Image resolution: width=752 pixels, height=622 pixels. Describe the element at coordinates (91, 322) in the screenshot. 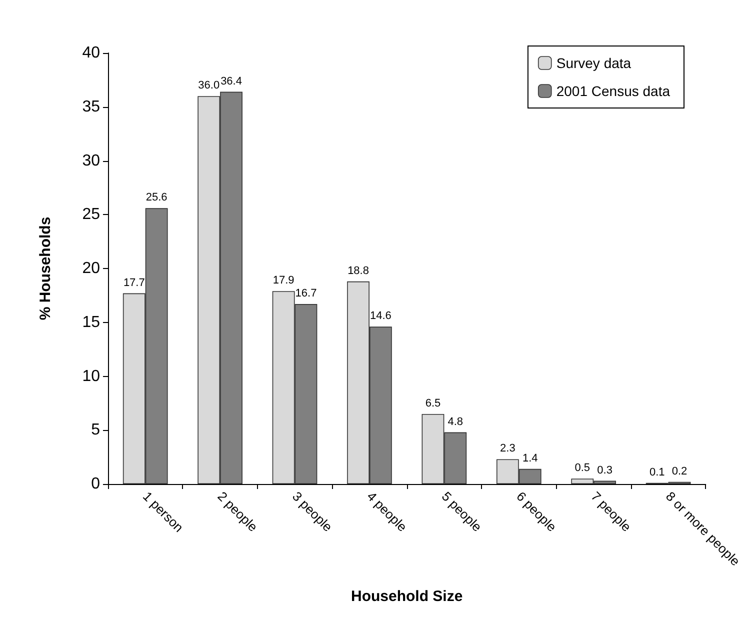

I see `y-tick-label: 15` at that location.